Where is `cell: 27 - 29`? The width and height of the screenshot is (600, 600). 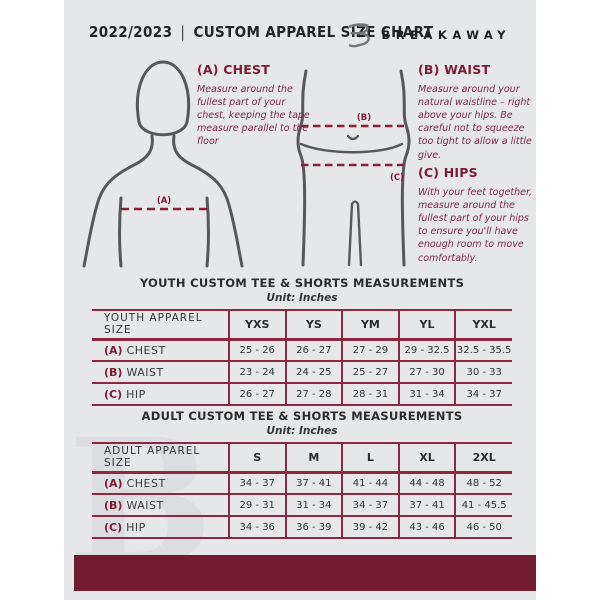 cell: 27 - 29 is located at coordinates (370, 350).